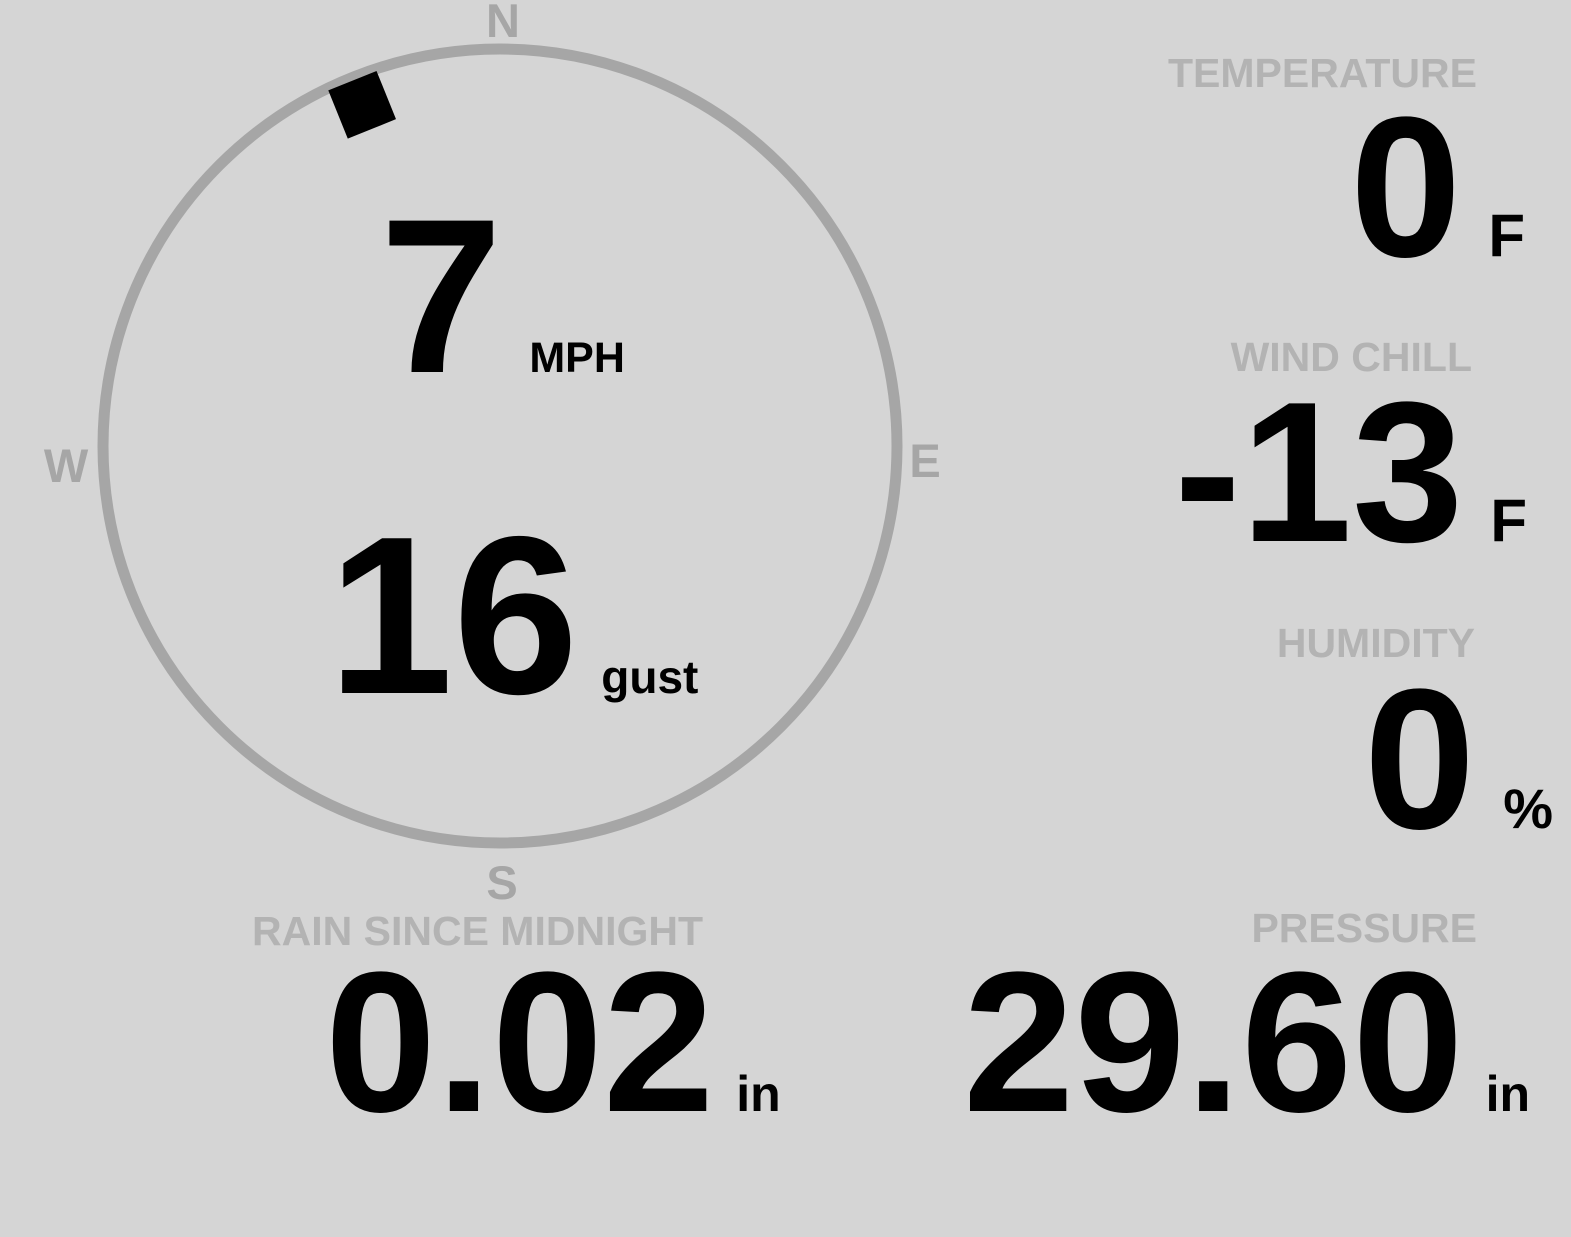  I want to click on wind-chill-reading: -13 F, so click(1350, 473).